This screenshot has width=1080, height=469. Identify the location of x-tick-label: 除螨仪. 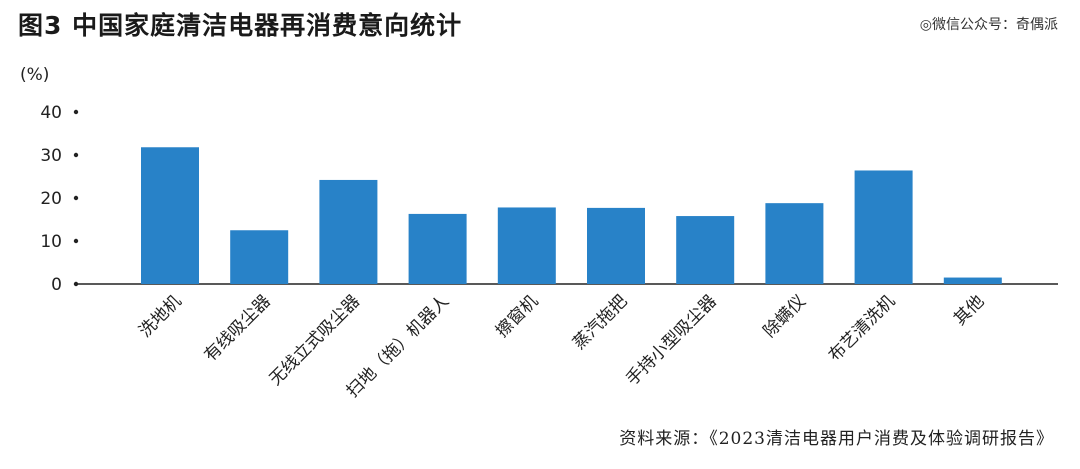
(785, 316).